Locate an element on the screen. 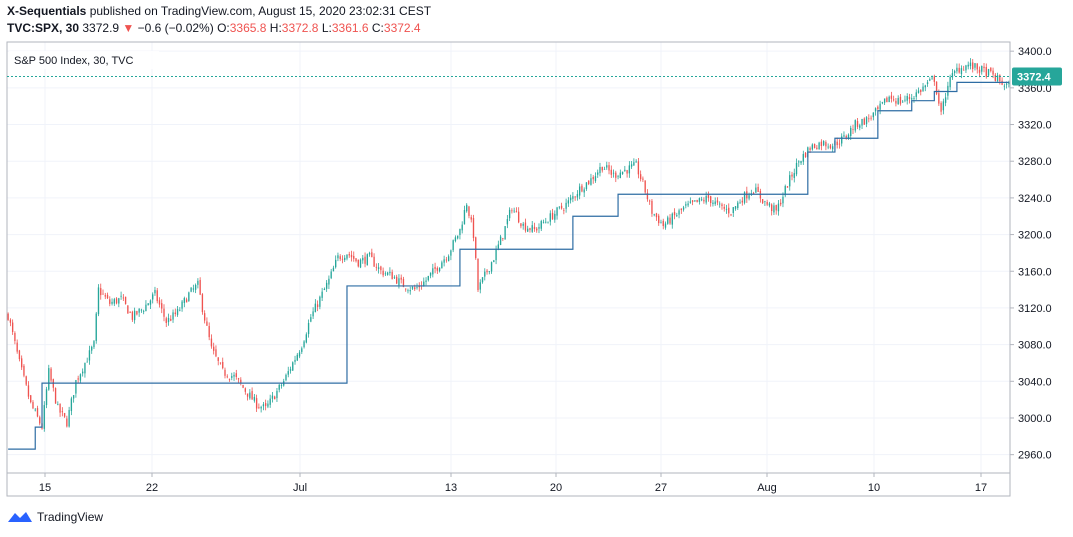 This screenshot has width=1073, height=537. change-value: −0.6 (−0.02%) is located at coordinates (175, 28).